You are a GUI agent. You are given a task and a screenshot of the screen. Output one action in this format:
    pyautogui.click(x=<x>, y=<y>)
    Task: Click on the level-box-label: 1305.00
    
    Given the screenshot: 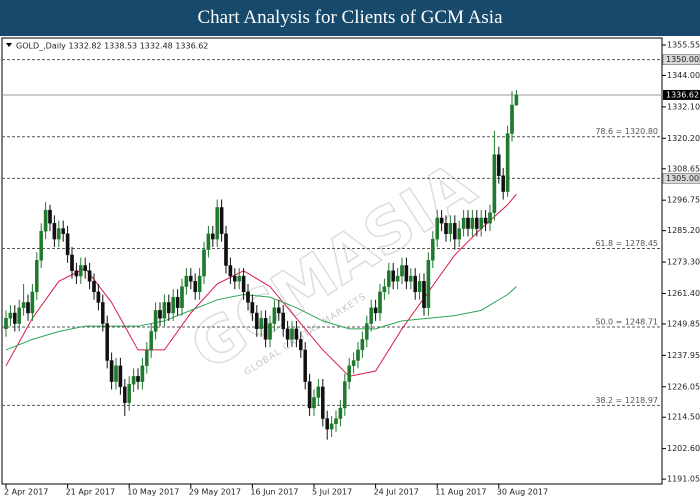 What is the action you would take?
    pyautogui.click(x=682, y=178)
    